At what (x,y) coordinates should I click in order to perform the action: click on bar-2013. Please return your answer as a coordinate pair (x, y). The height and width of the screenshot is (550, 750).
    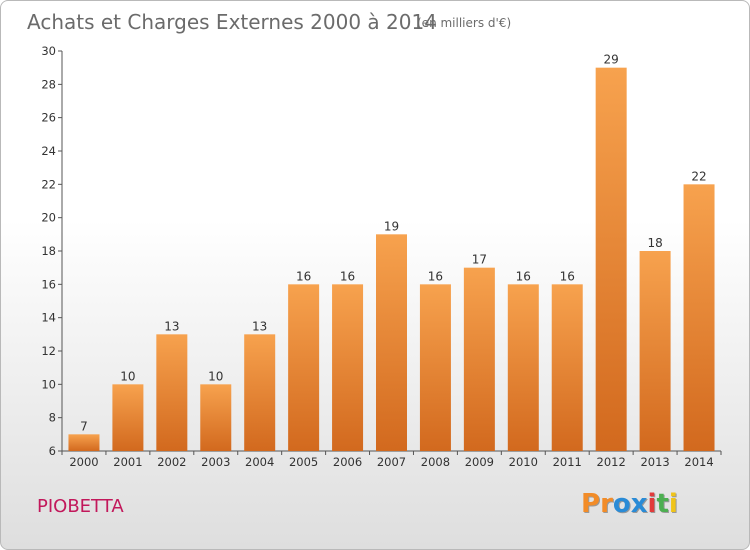
    Looking at the image, I should click on (655, 351).